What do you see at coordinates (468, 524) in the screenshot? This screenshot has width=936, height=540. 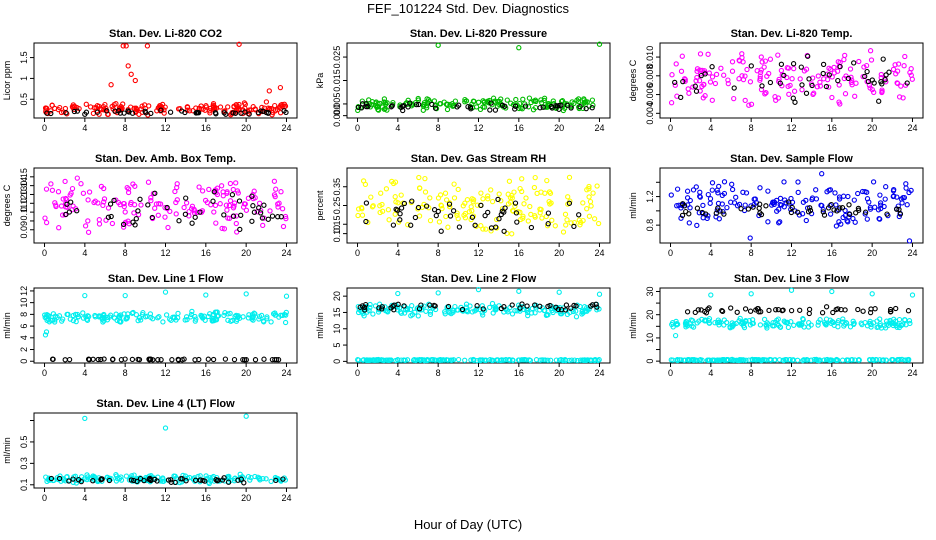 I see `x-axis-title: Hour of Day (UTC)` at bounding box center [468, 524].